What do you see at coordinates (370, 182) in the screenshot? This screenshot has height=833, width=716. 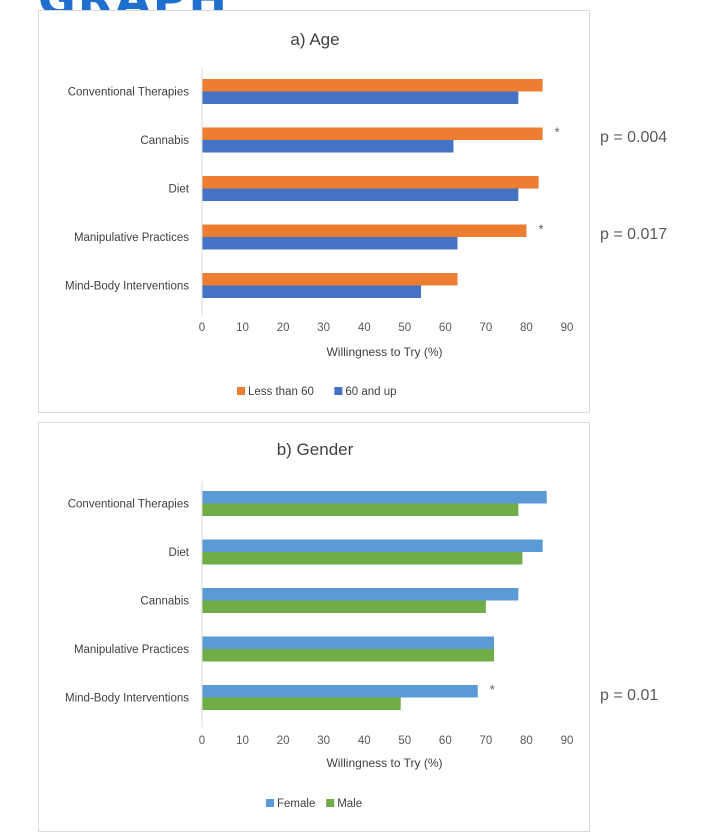 I see `bar-less-than-60-diet` at bounding box center [370, 182].